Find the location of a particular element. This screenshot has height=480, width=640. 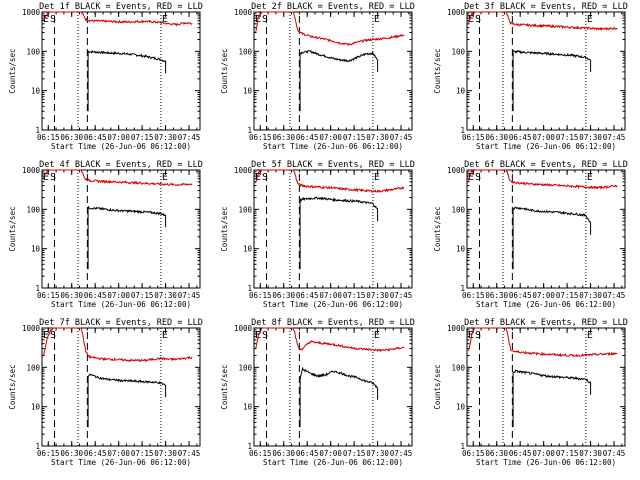

panel-title: Det 4f BLACK = Events, RED = LLD is located at coordinates (121, 165).